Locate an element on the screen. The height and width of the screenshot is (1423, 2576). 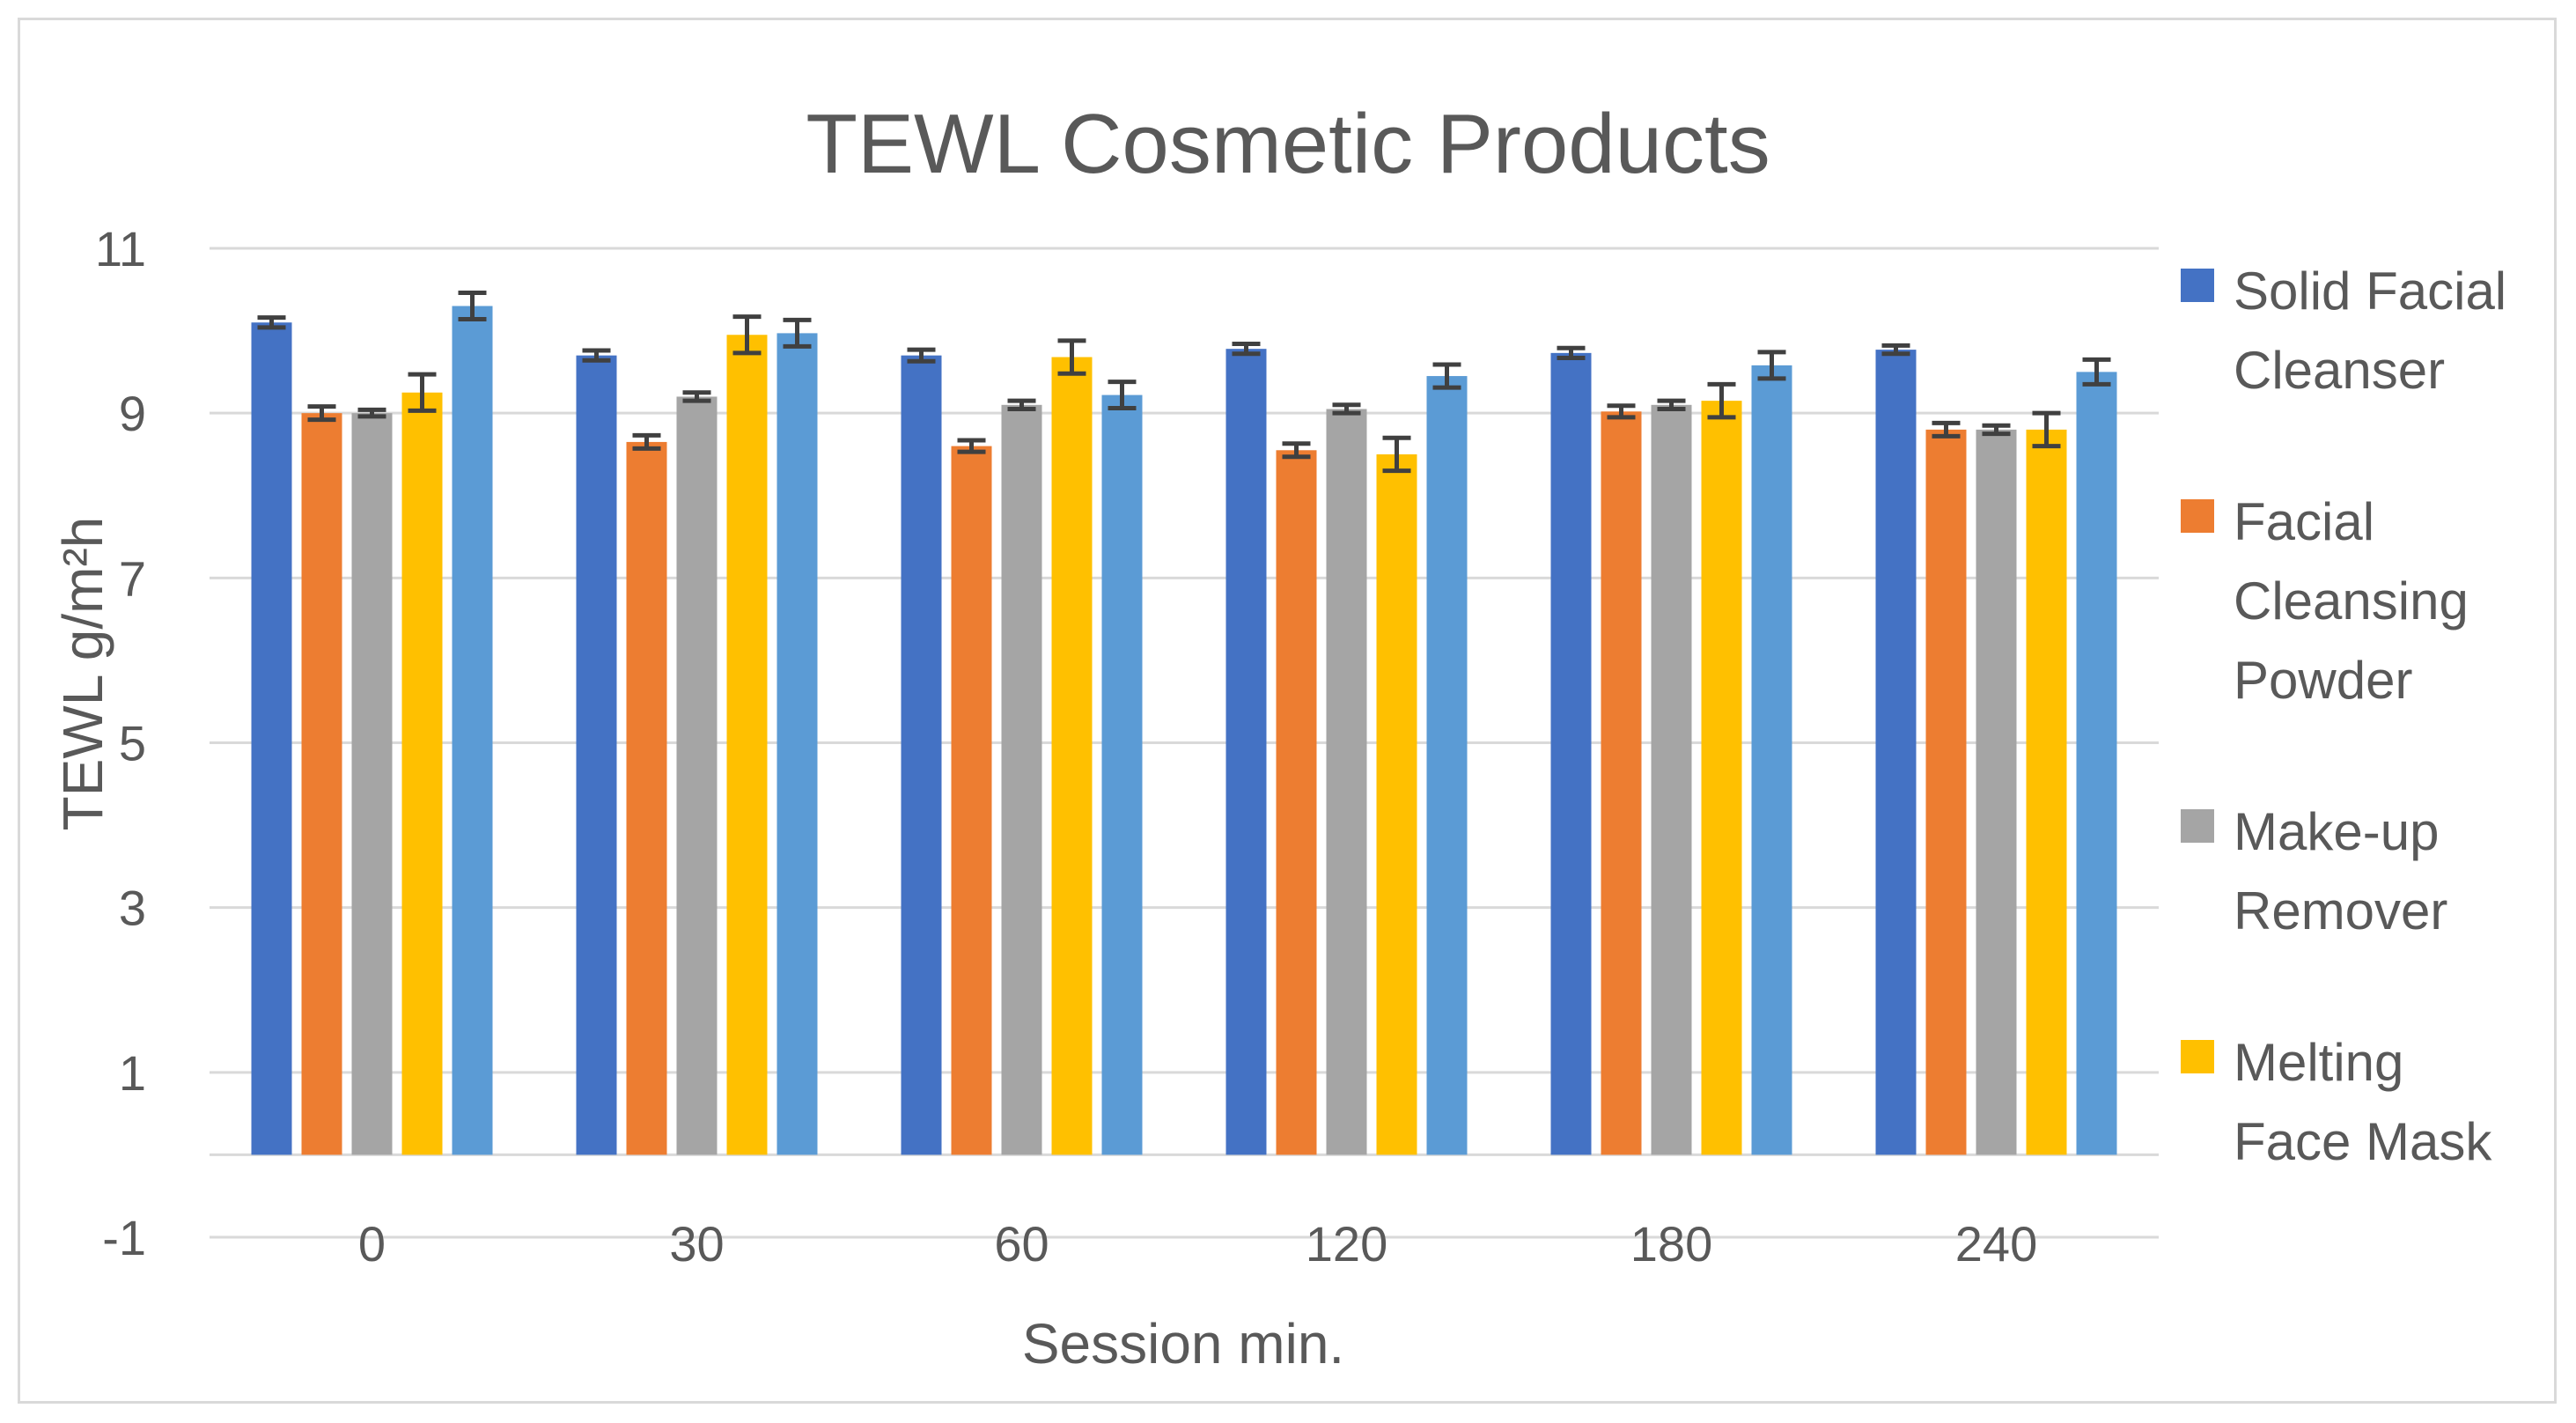
x-axis-title: Session min. is located at coordinates (1183, 1343).